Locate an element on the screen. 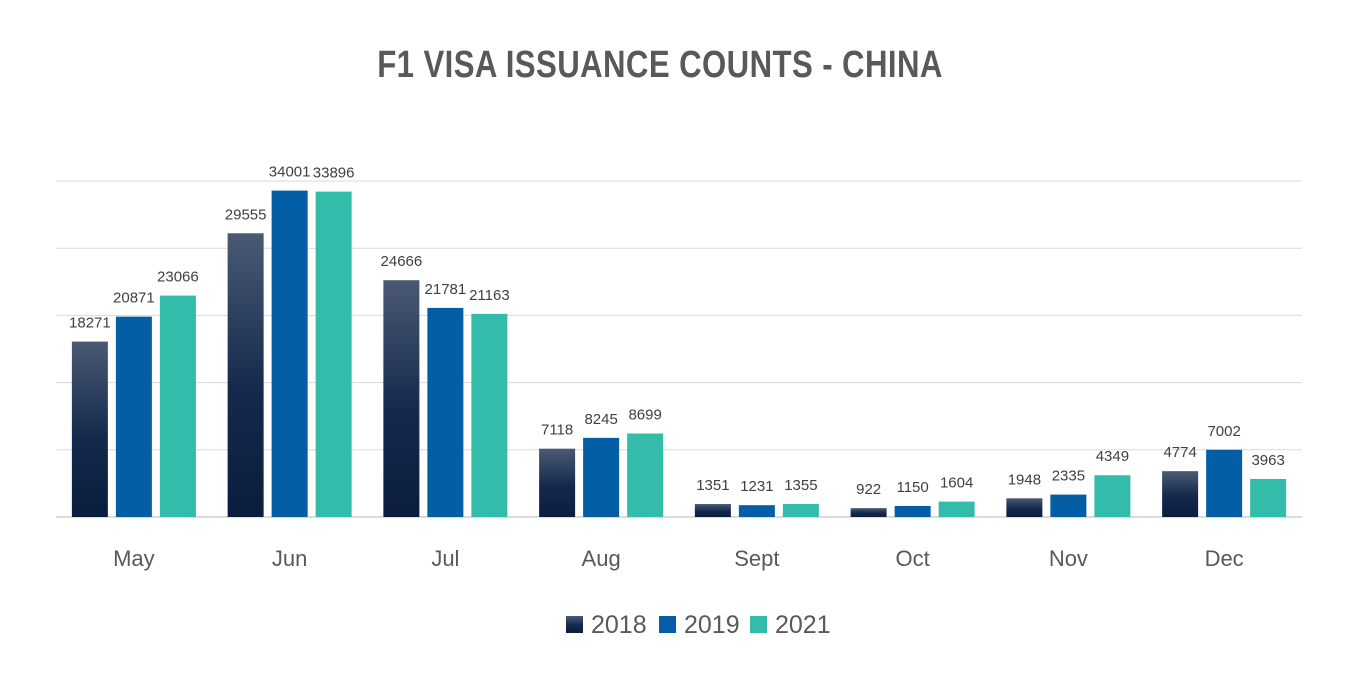 The height and width of the screenshot is (688, 1358). data-label-2021-jun: 33896 is located at coordinates (334, 173).